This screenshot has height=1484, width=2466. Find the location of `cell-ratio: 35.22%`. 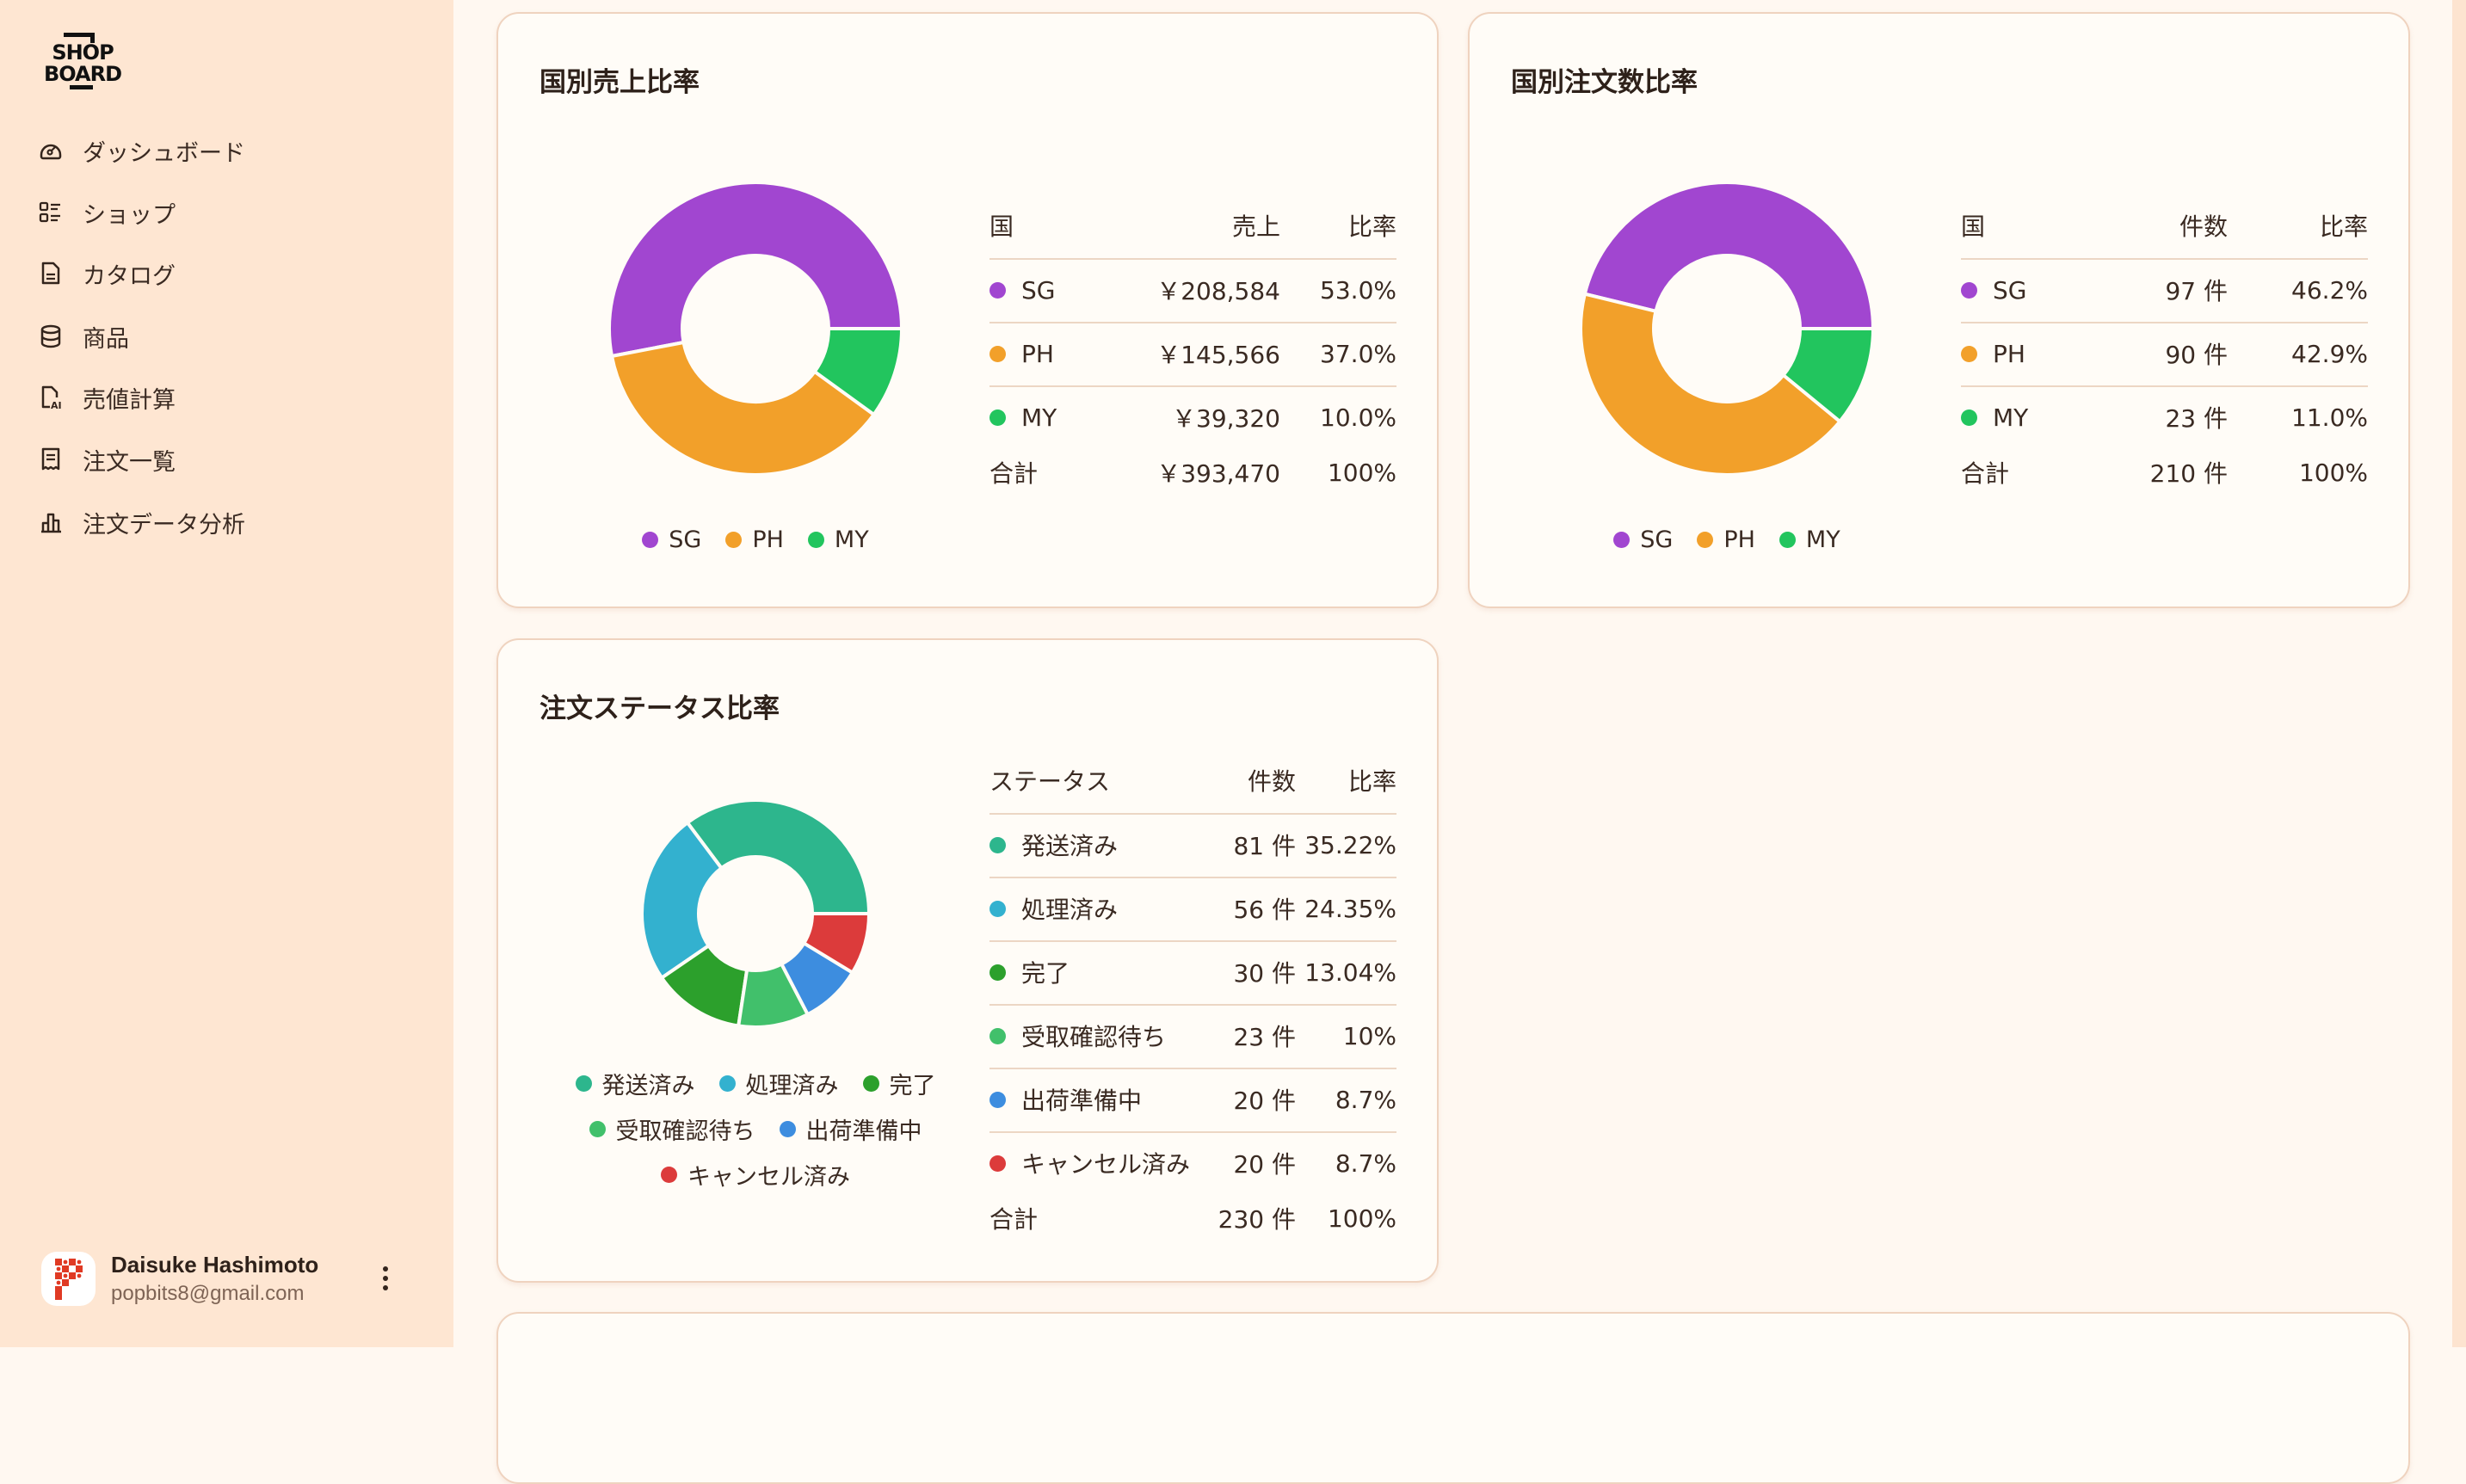

cell-ratio: 35.22% is located at coordinates (1350, 844).